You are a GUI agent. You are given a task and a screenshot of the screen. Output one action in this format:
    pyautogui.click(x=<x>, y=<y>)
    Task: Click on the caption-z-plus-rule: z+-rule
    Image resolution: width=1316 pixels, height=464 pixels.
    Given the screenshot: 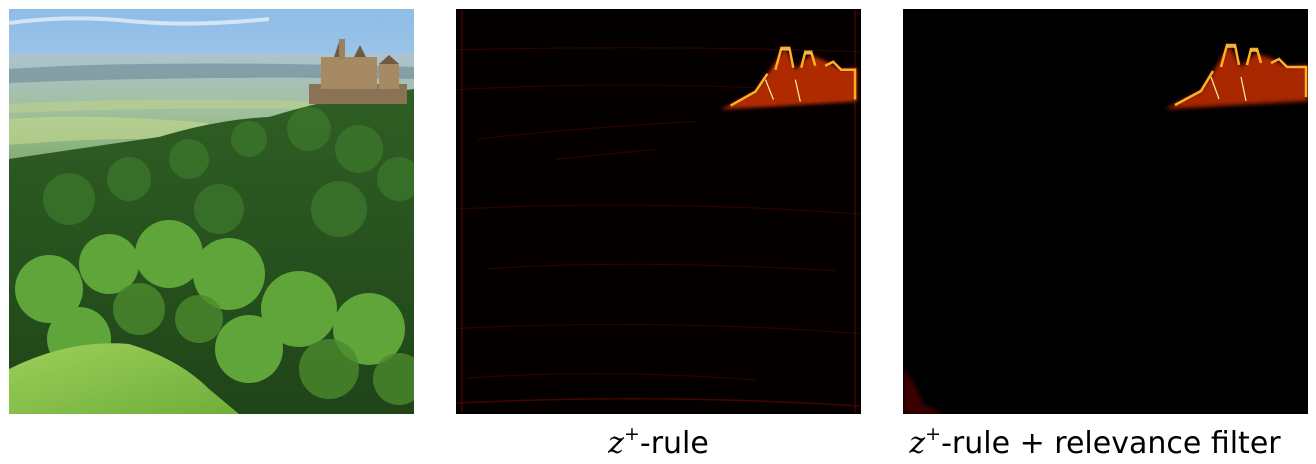 What is the action you would take?
    pyautogui.click(x=658, y=437)
    